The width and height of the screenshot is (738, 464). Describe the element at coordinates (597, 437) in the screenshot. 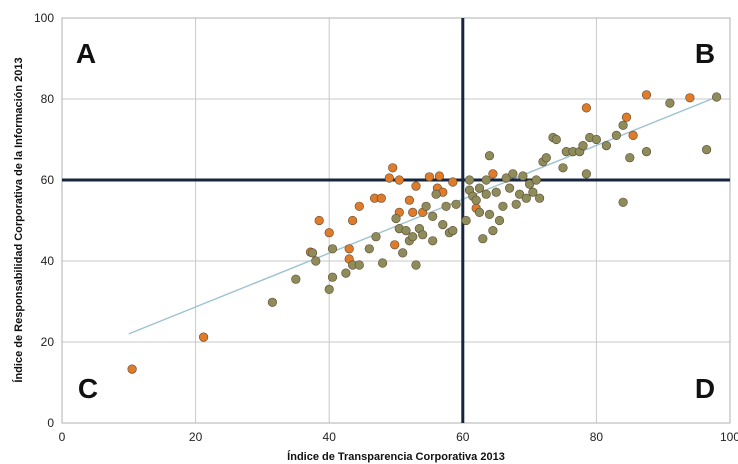

I see `x-tick-label: 80` at that location.